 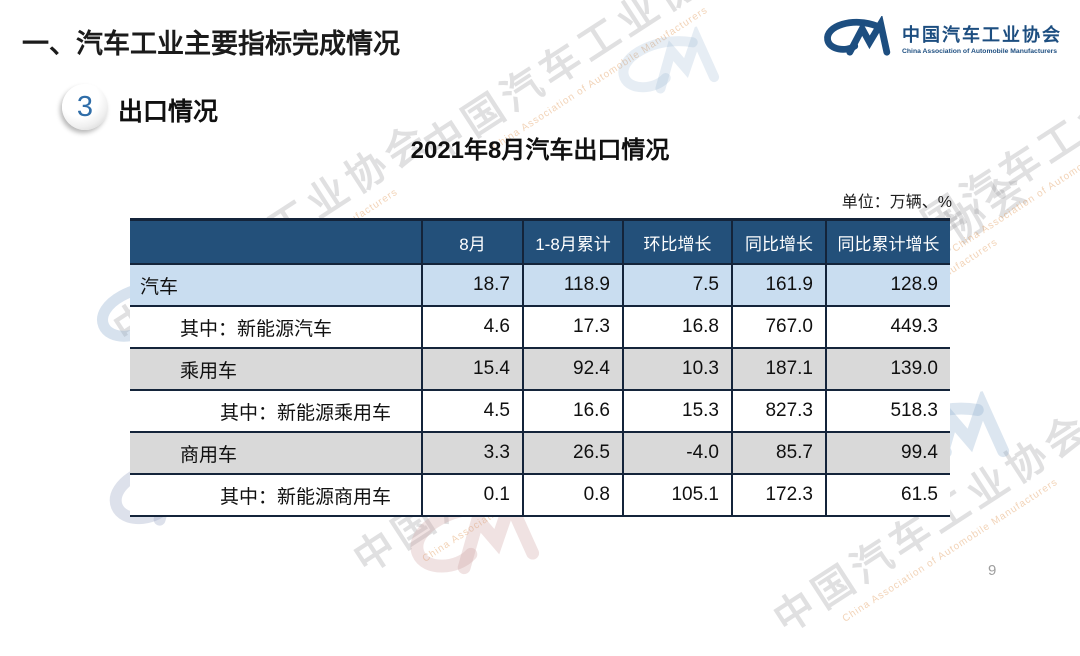 I want to click on table-row: 商用车 3.3 26.5 -4.0 85.7 99.4, so click(x=540, y=453).